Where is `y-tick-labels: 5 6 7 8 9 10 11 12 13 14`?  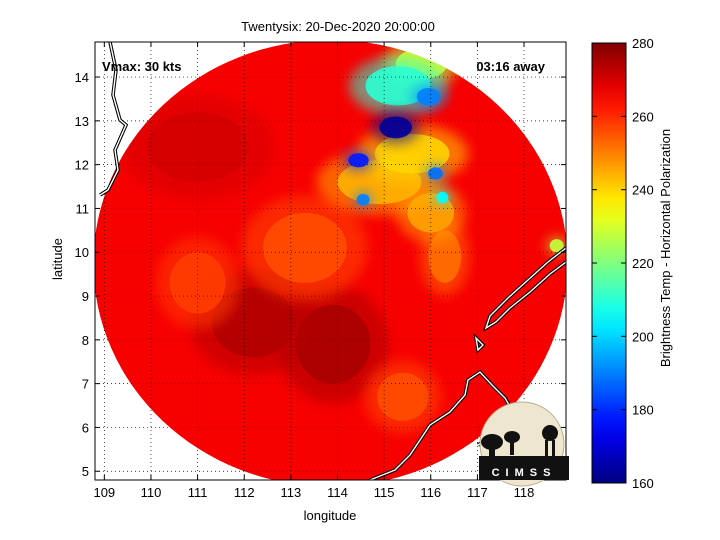 y-tick-labels: 5 6 7 8 9 10 11 12 13 14 is located at coordinates (82, 274).